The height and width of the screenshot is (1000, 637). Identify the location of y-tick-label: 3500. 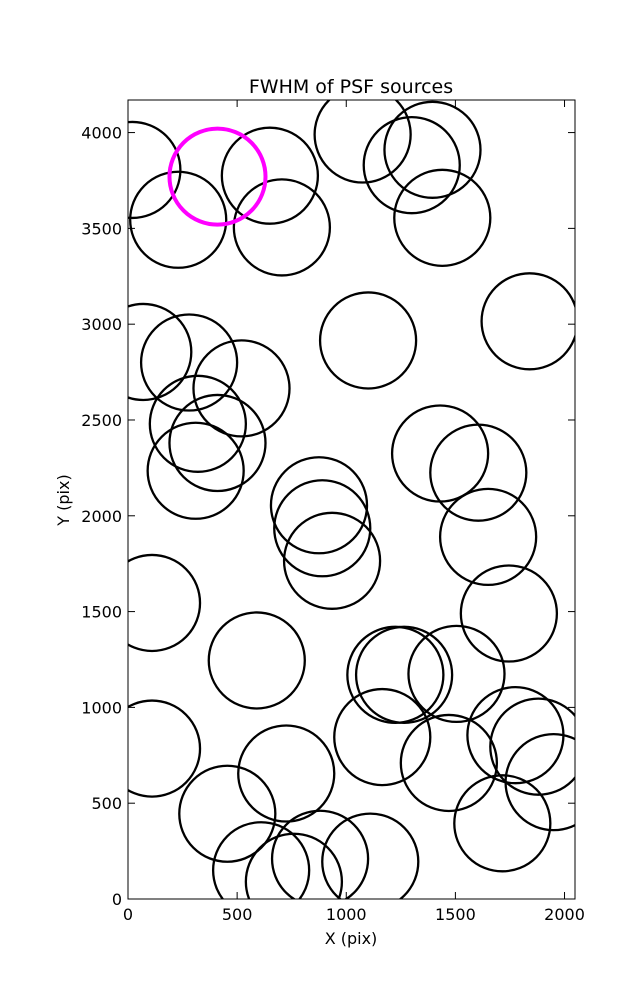
(101, 228).